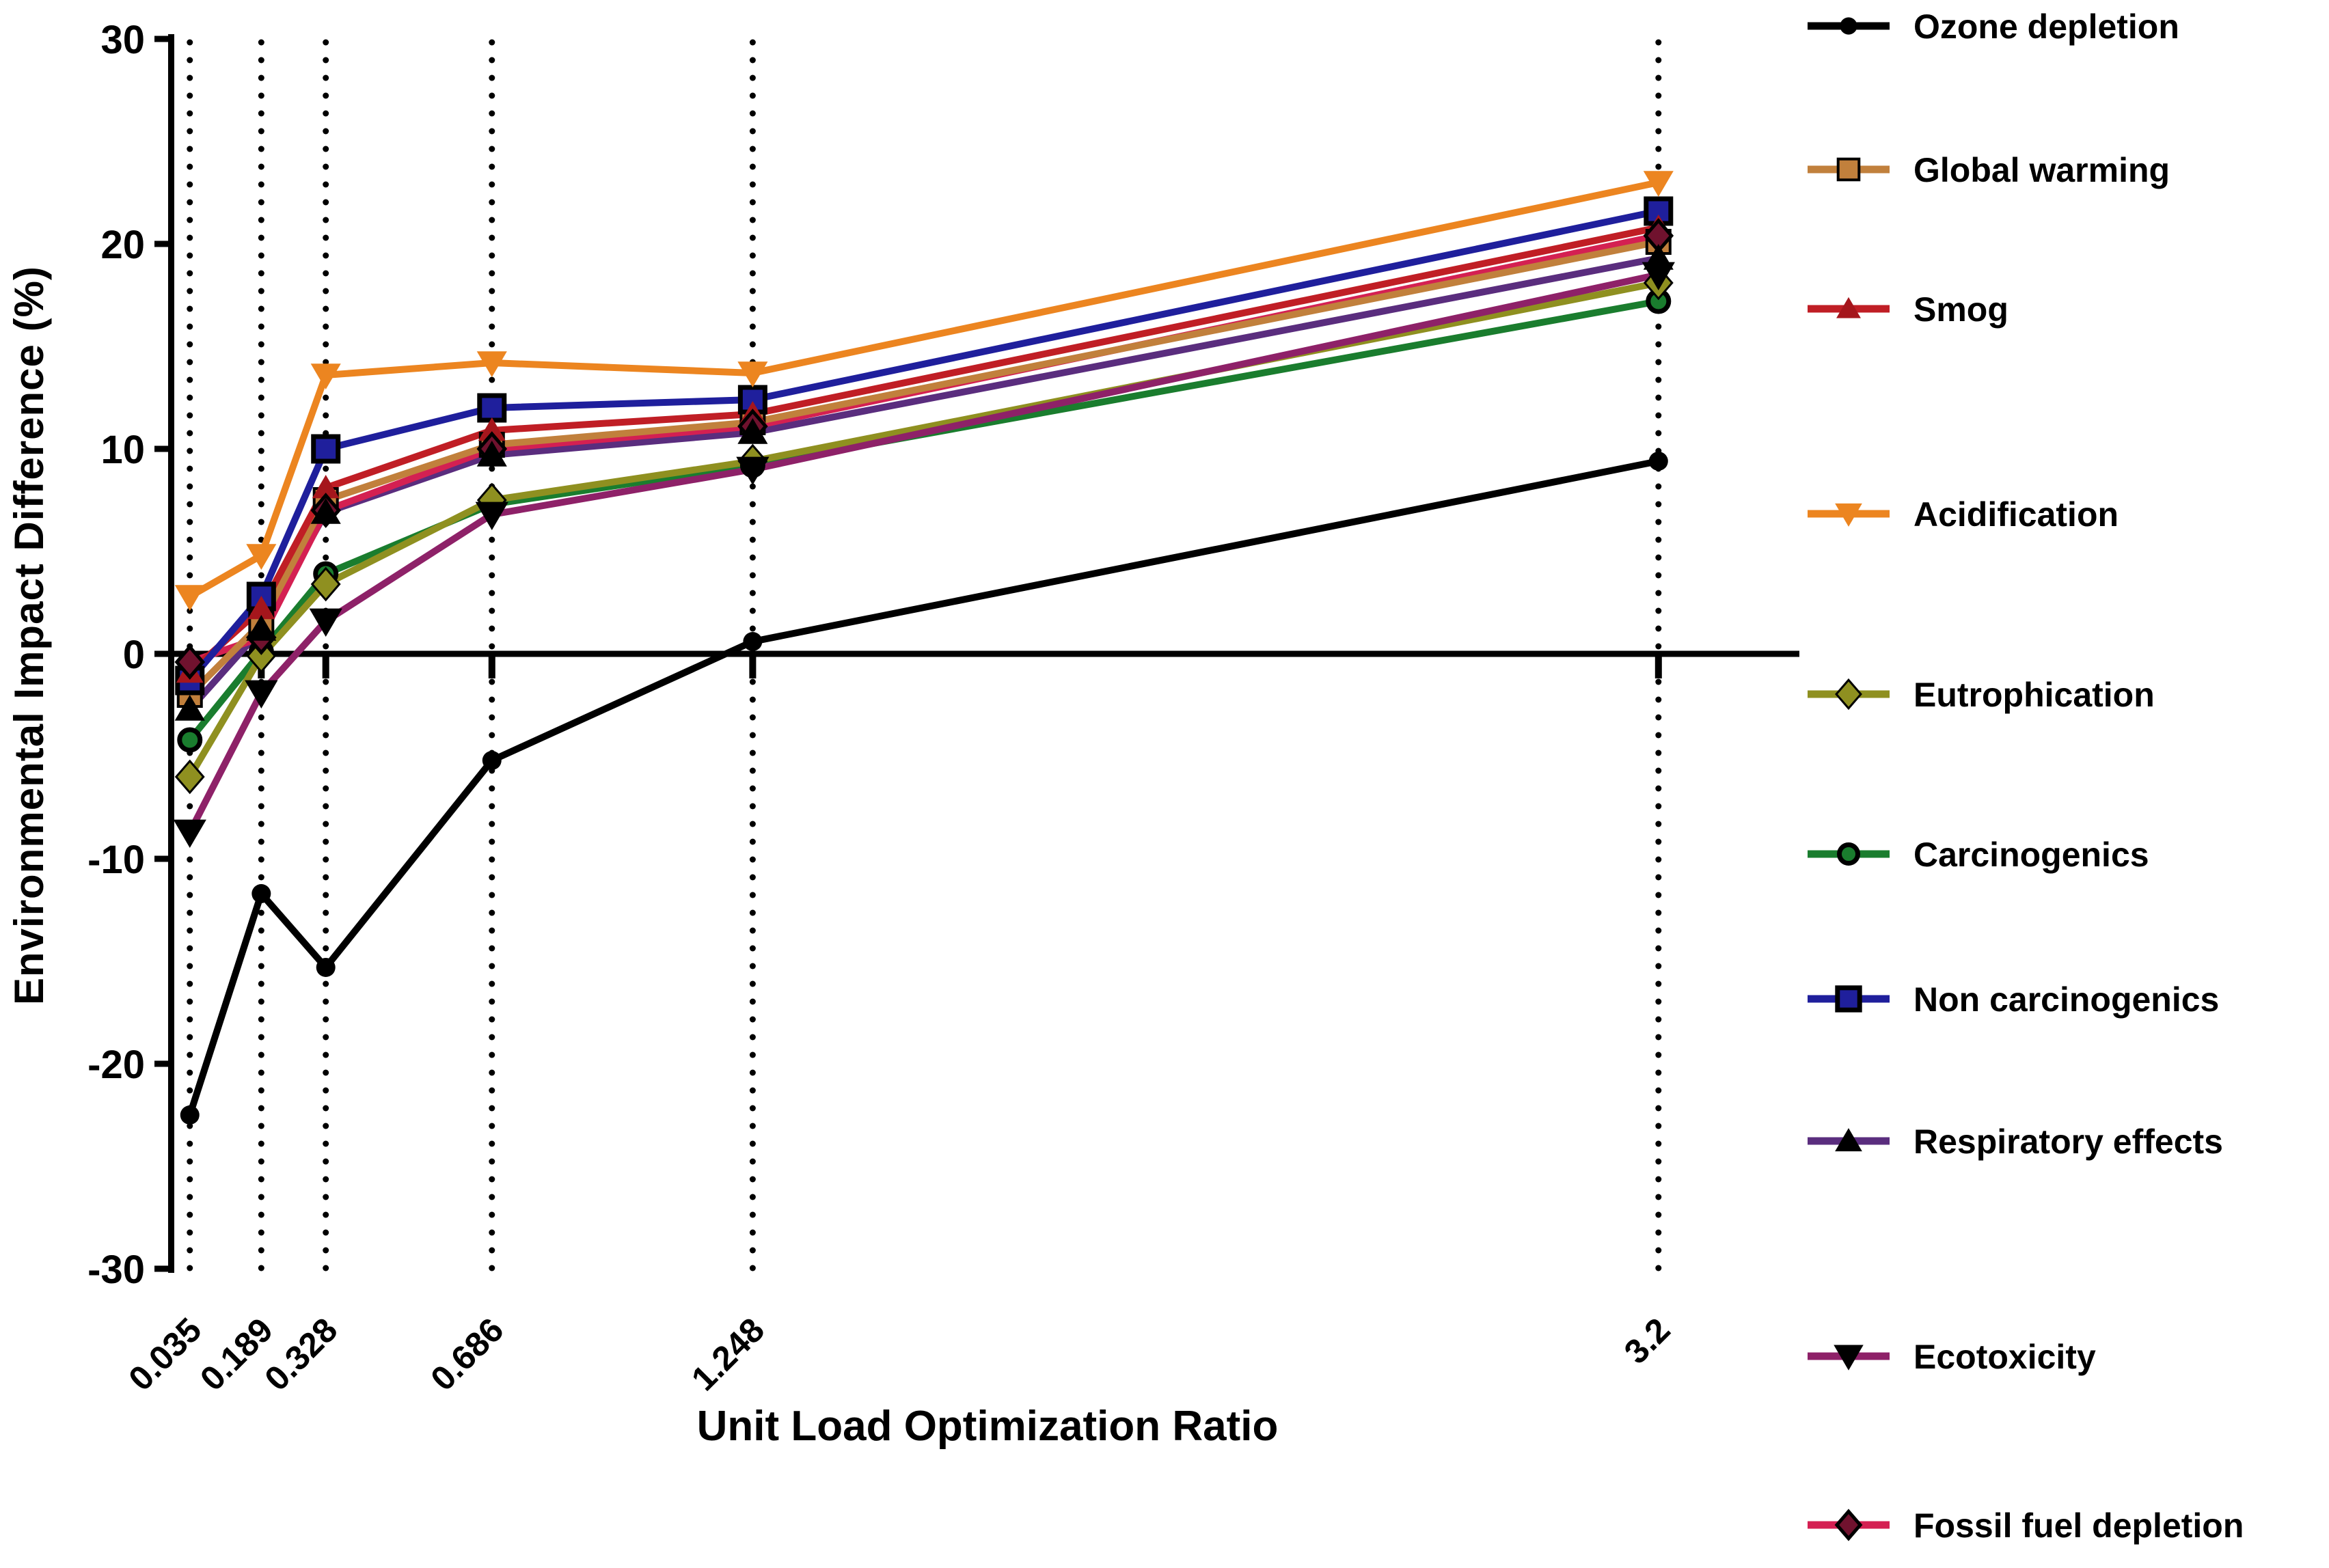  What do you see at coordinates (1849, 854) in the screenshot?
I see `legend-marker-carcinogenics-icon` at bounding box center [1849, 854].